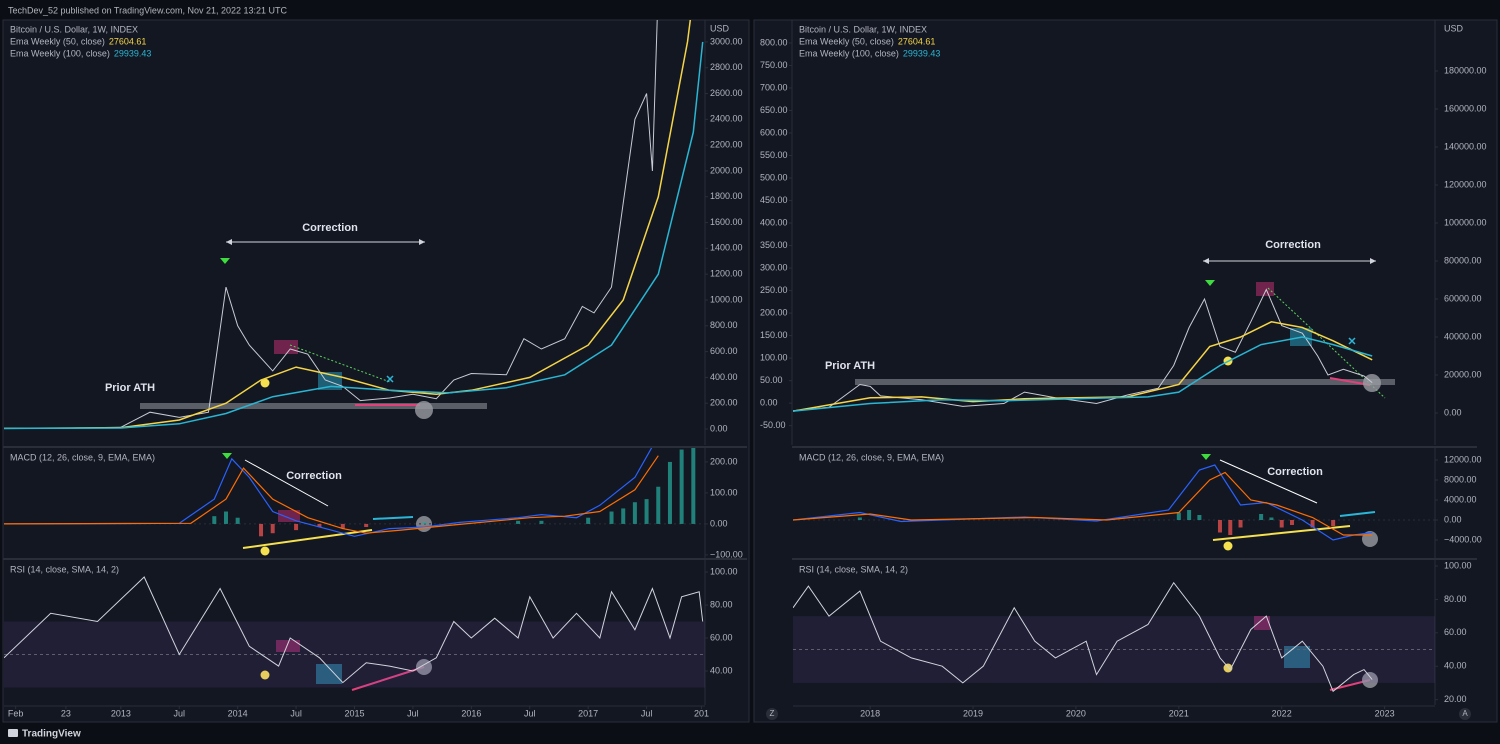 This screenshot has width=1500, height=744. Describe the element at coordinates (1465, 222) in the screenshot. I see `y-tick-label: 100000.00` at that location.